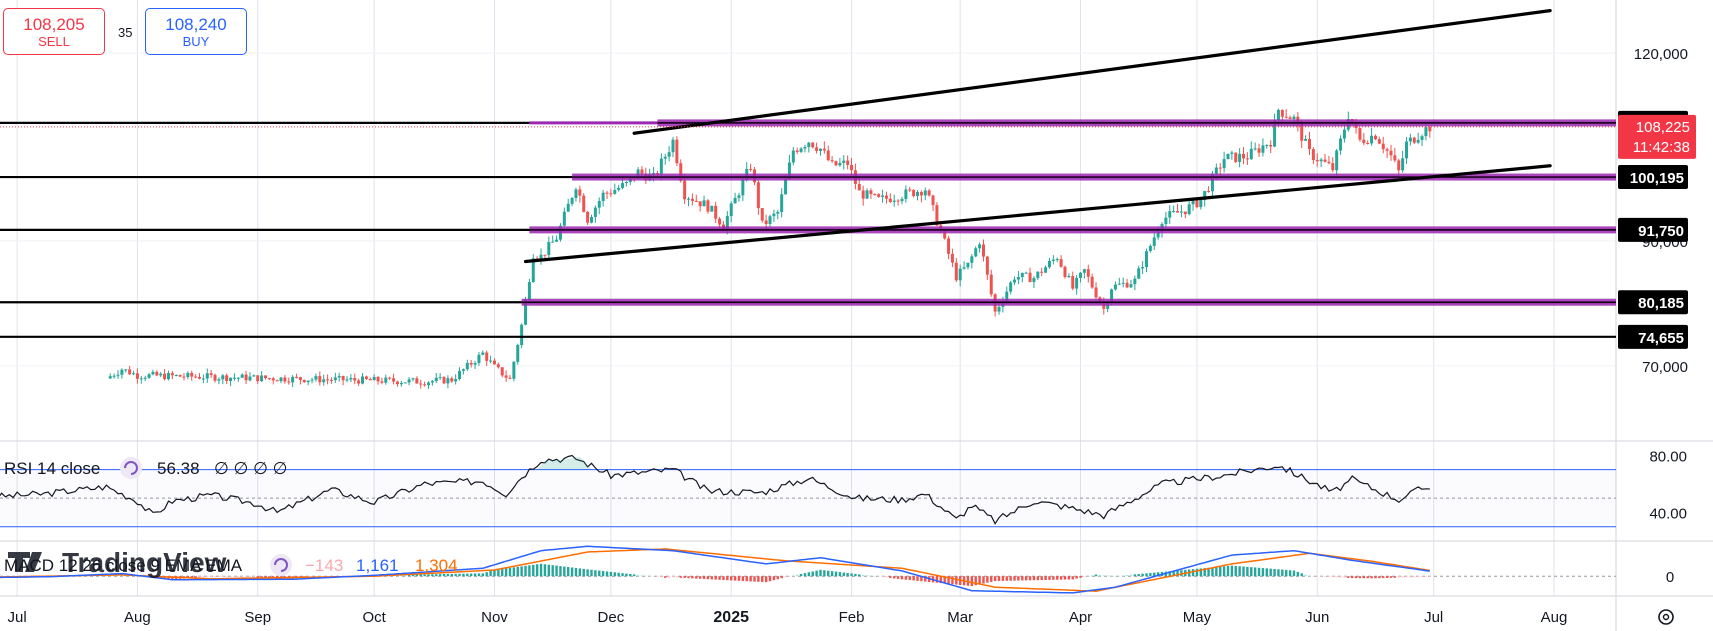 The height and width of the screenshot is (631, 1713). What do you see at coordinates (54, 24) in the screenshot?
I see `sell-price: 108,205` at bounding box center [54, 24].